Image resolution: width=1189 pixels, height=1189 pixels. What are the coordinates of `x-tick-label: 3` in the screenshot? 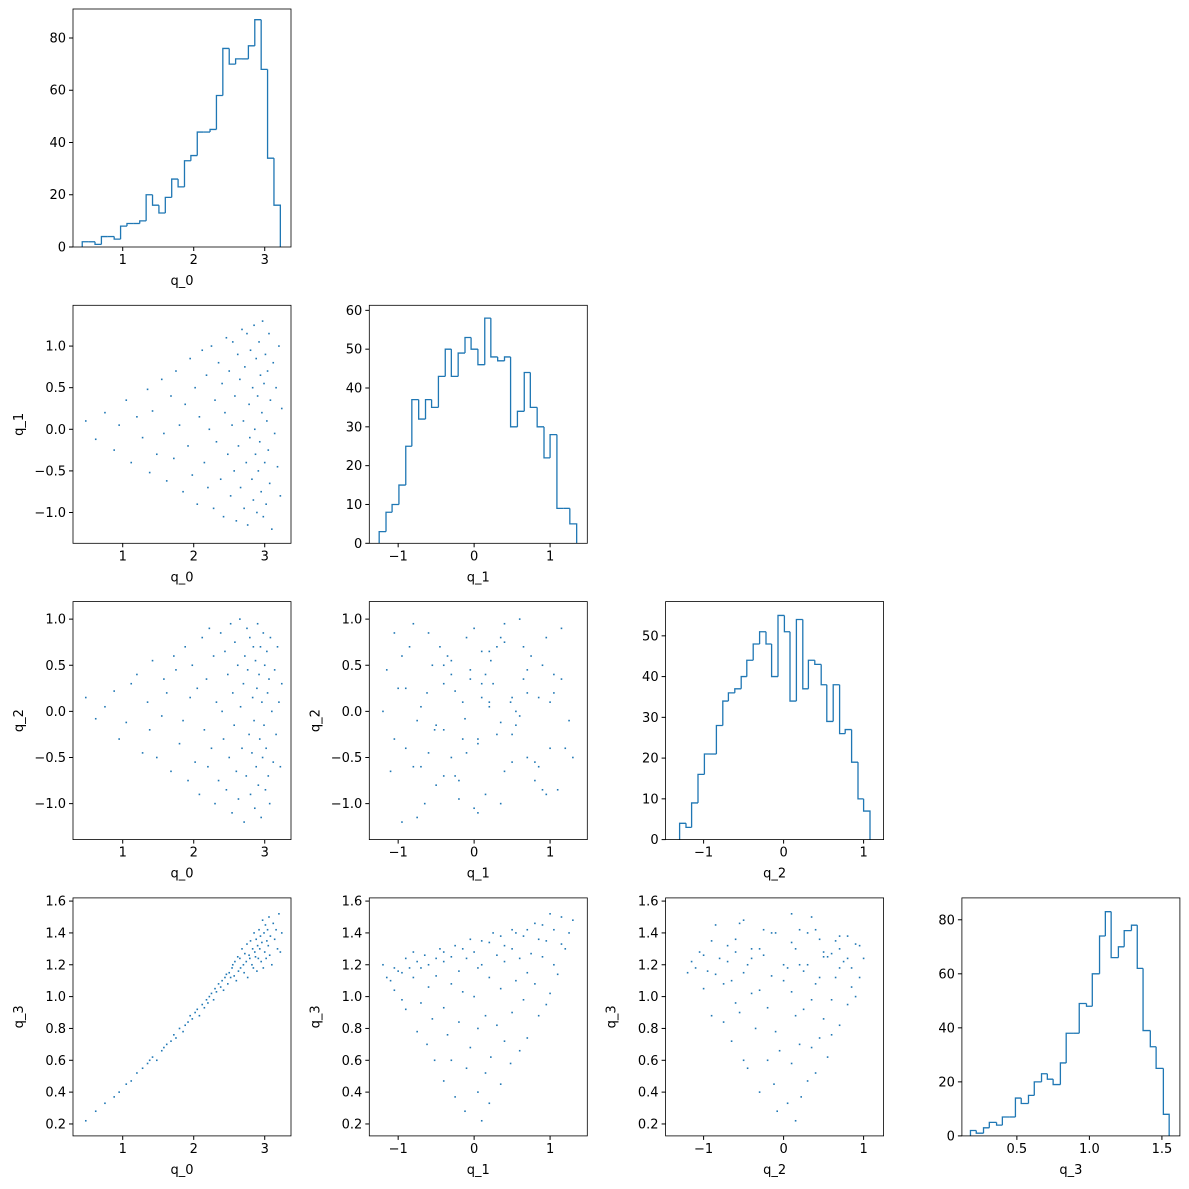 It's located at (265, 260).